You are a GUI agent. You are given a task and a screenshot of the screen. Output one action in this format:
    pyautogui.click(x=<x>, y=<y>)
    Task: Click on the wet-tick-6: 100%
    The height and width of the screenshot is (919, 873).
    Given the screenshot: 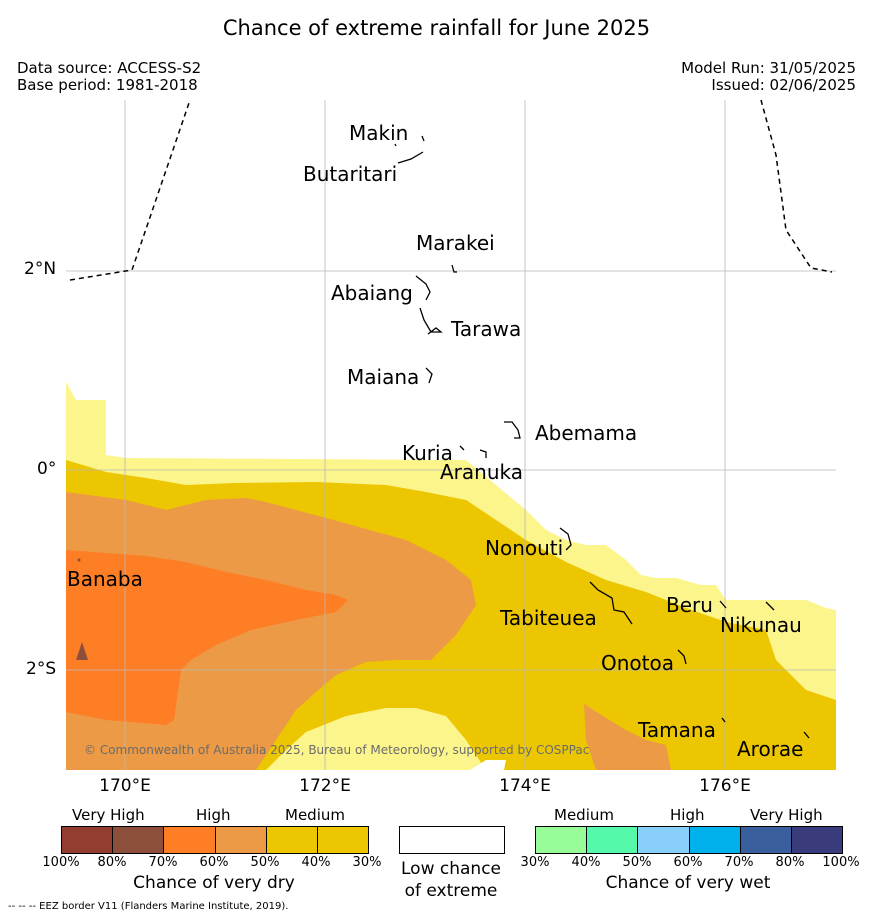 What is the action you would take?
    pyautogui.click(x=841, y=862)
    